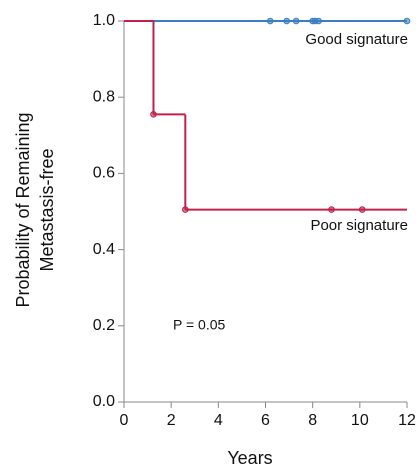  Describe the element at coordinates (124, 420) in the screenshot. I see `x-tick-label: 0` at that location.